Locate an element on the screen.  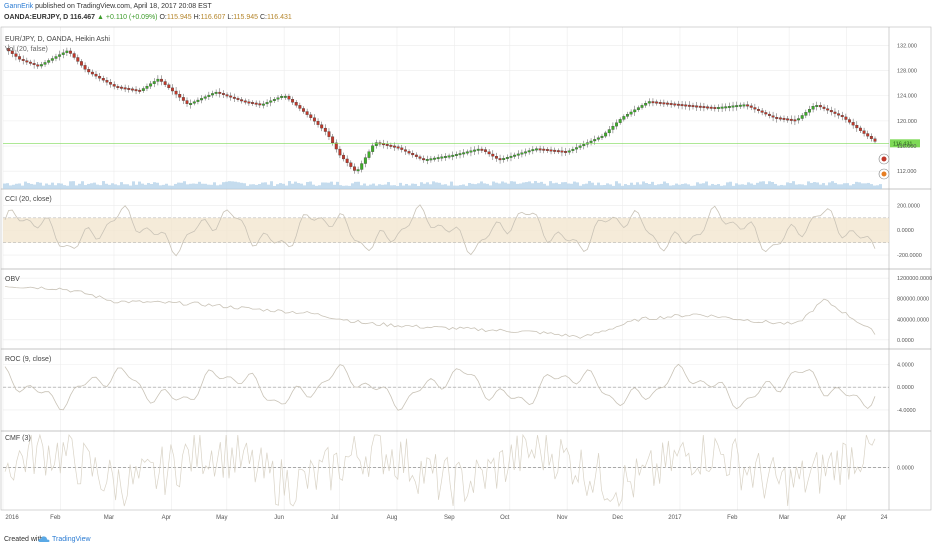
author-link: GannErik is located at coordinates (19, 6).